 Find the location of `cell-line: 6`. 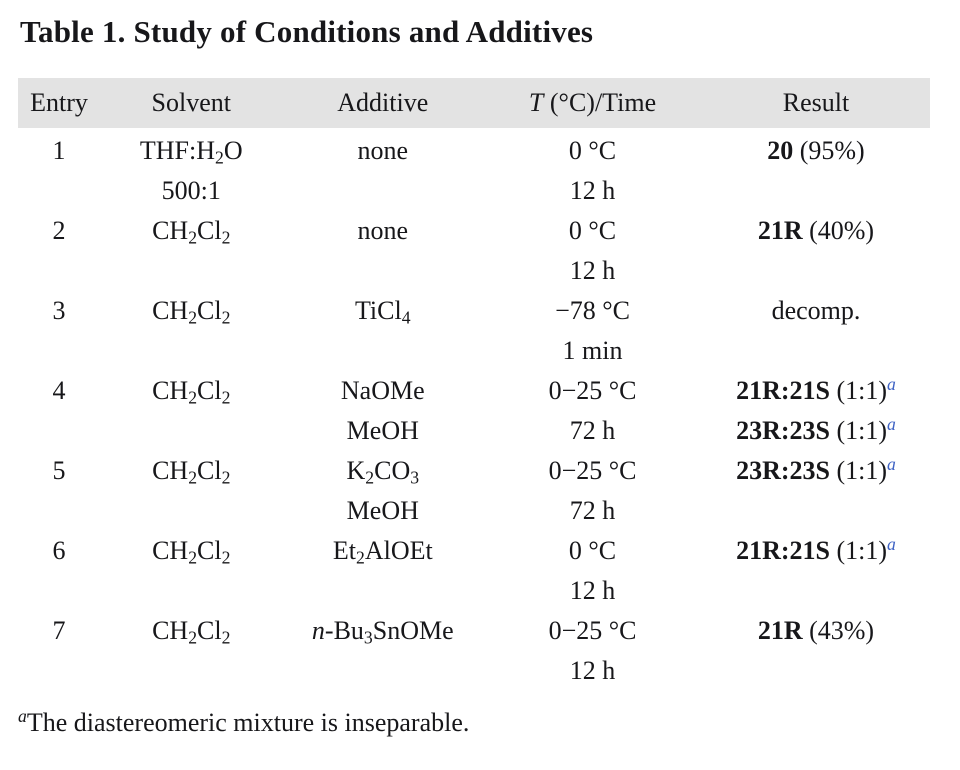

cell-line: 6 is located at coordinates (59, 550).